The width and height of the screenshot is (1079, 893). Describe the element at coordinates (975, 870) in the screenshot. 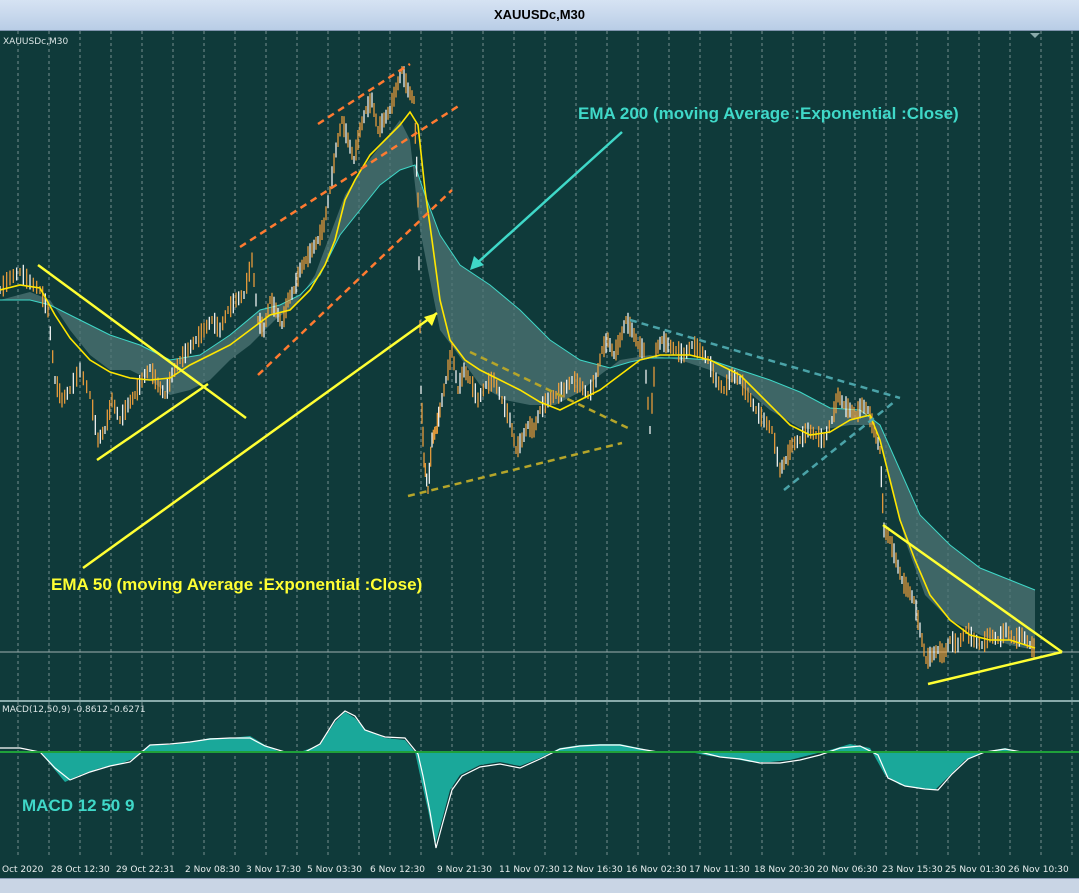

I see `time-axis-label: 25 Nov 01:30` at that location.